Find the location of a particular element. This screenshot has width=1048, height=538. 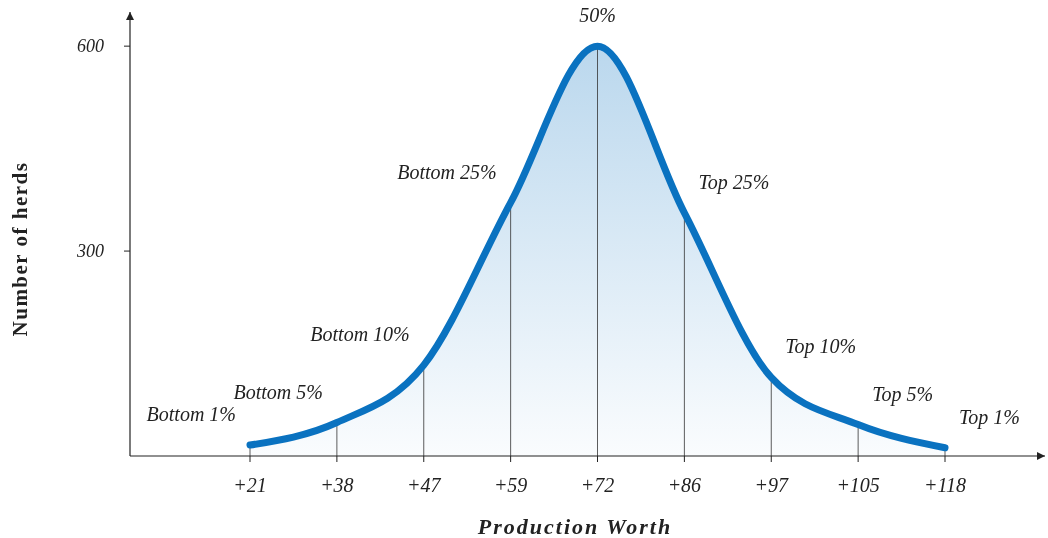

x-tick-label: +38 is located at coordinates (337, 485).